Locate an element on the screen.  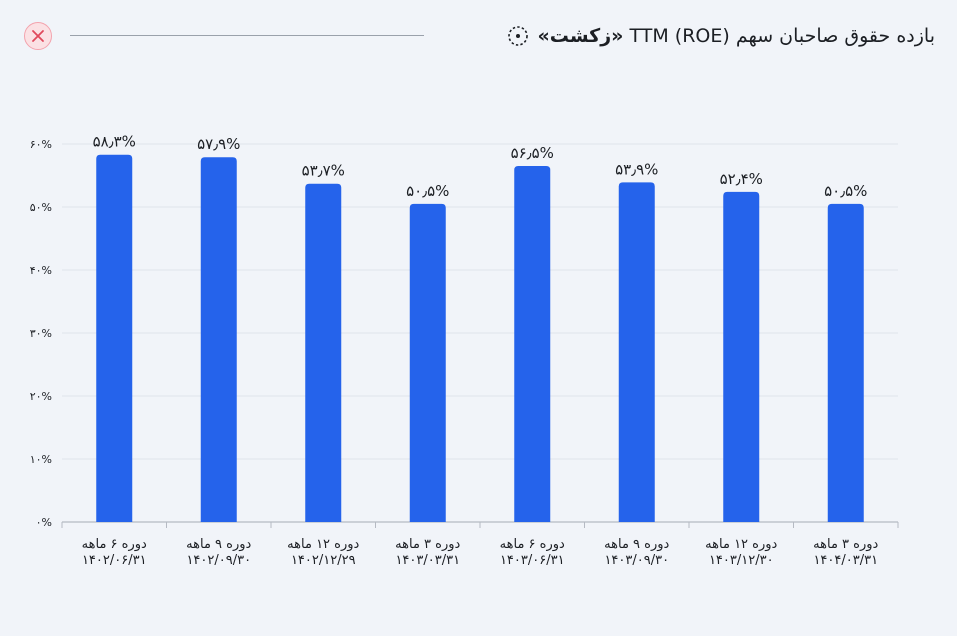
data-label: ۵۲٫۴% is located at coordinates (741, 179).